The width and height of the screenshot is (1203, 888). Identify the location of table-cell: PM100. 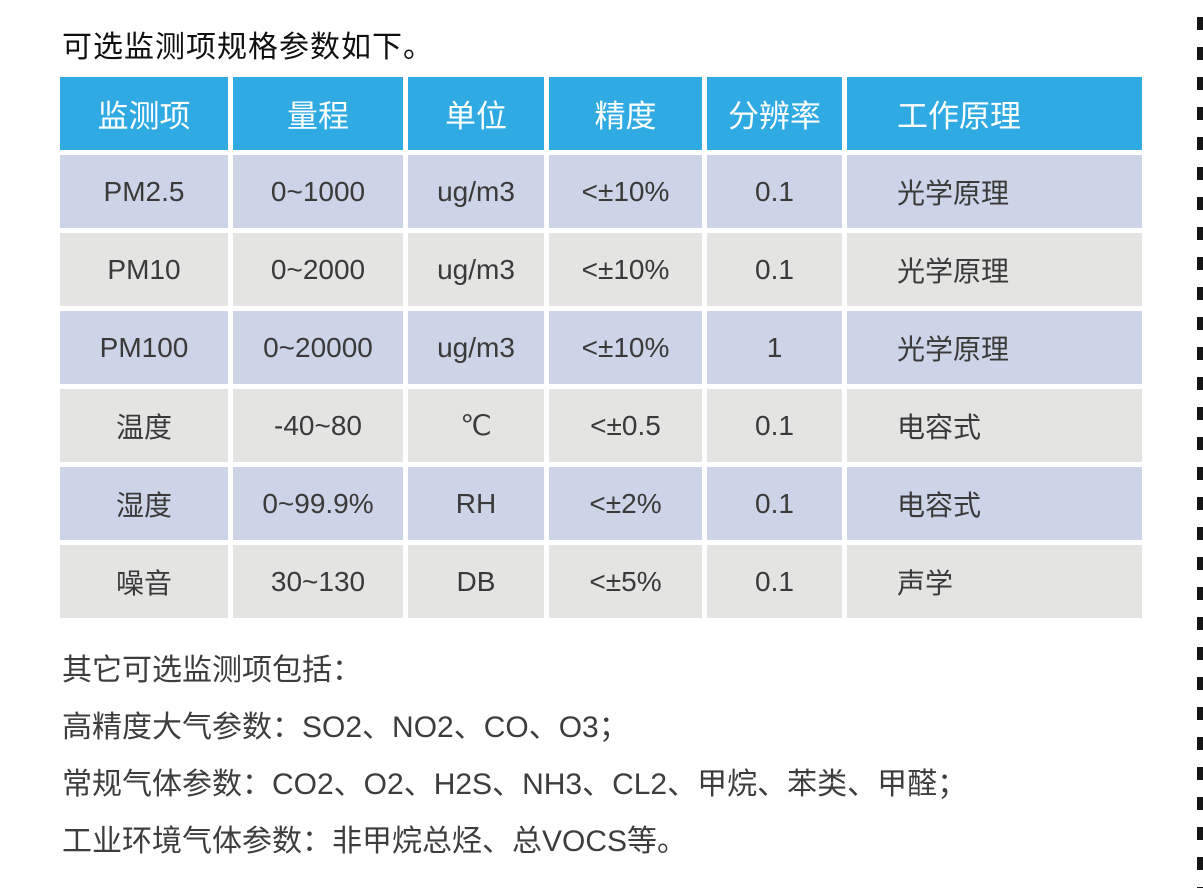
(144, 347).